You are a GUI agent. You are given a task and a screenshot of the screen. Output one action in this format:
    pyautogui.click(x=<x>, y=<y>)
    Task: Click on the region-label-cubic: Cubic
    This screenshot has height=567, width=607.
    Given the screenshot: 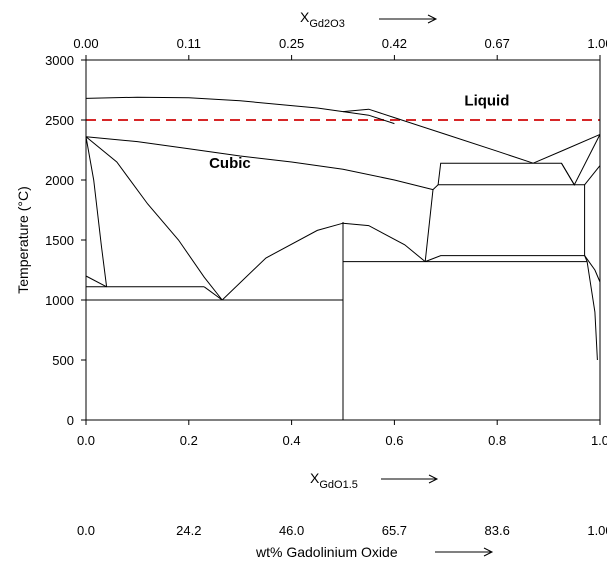 What is the action you would take?
    pyautogui.click(x=230, y=163)
    